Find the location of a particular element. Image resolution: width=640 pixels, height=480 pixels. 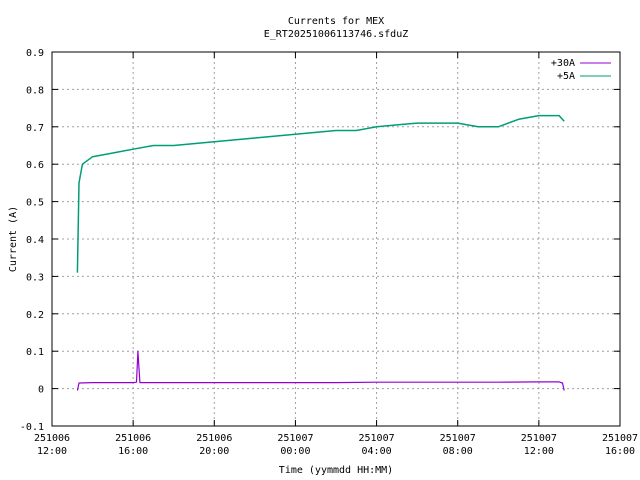

x-axis-label: Time (yymmdd HH:MM) is located at coordinates (336, 470).